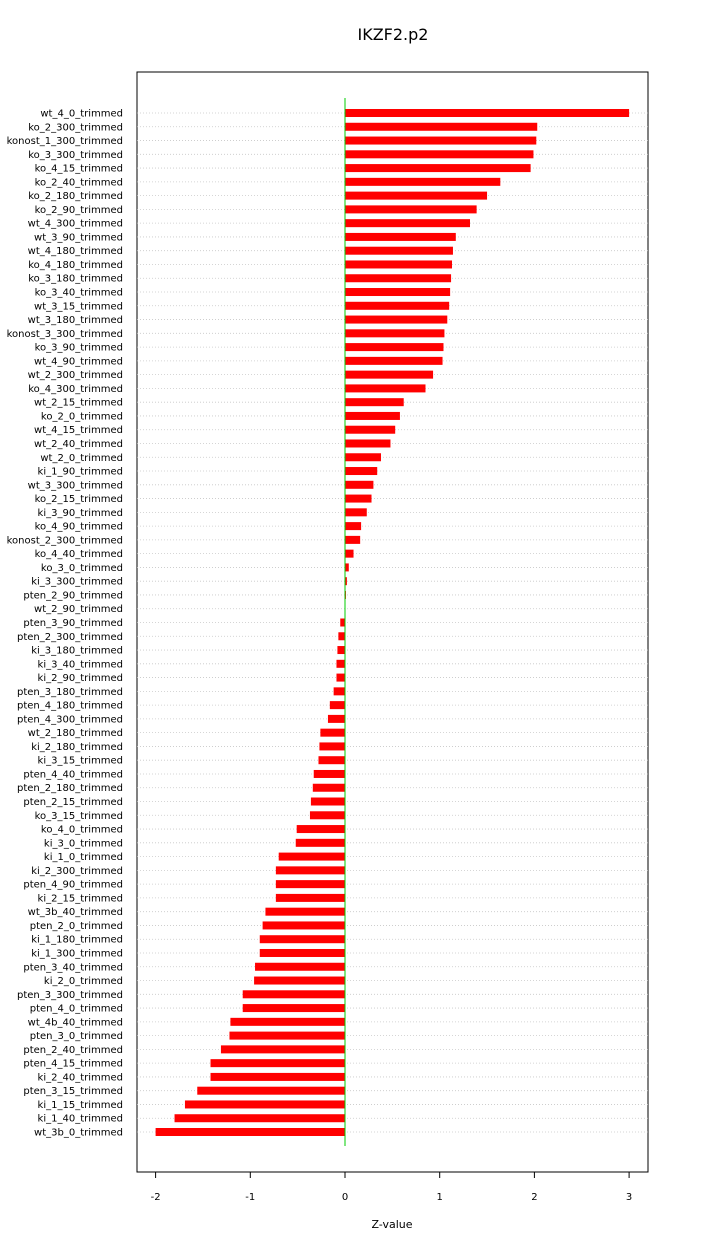 The image size is (720, 1245). What do you see at coordinates (70, 995) in the screenshot?
I see `category-label: pten_3_300_trimmed` at bounding box center [70, 995].